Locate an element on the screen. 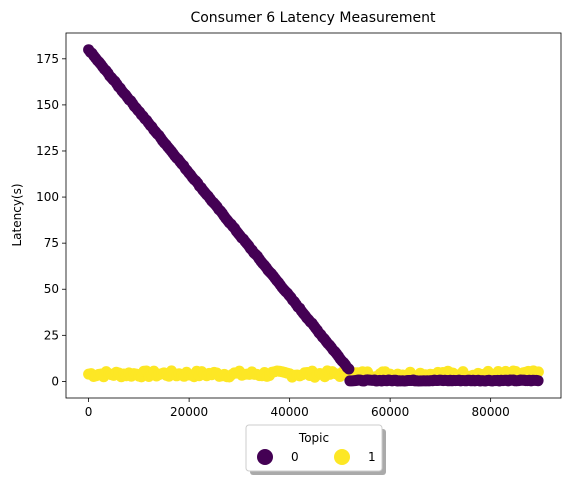  y-tick-label: 0 is located at coordinates (55, 381).